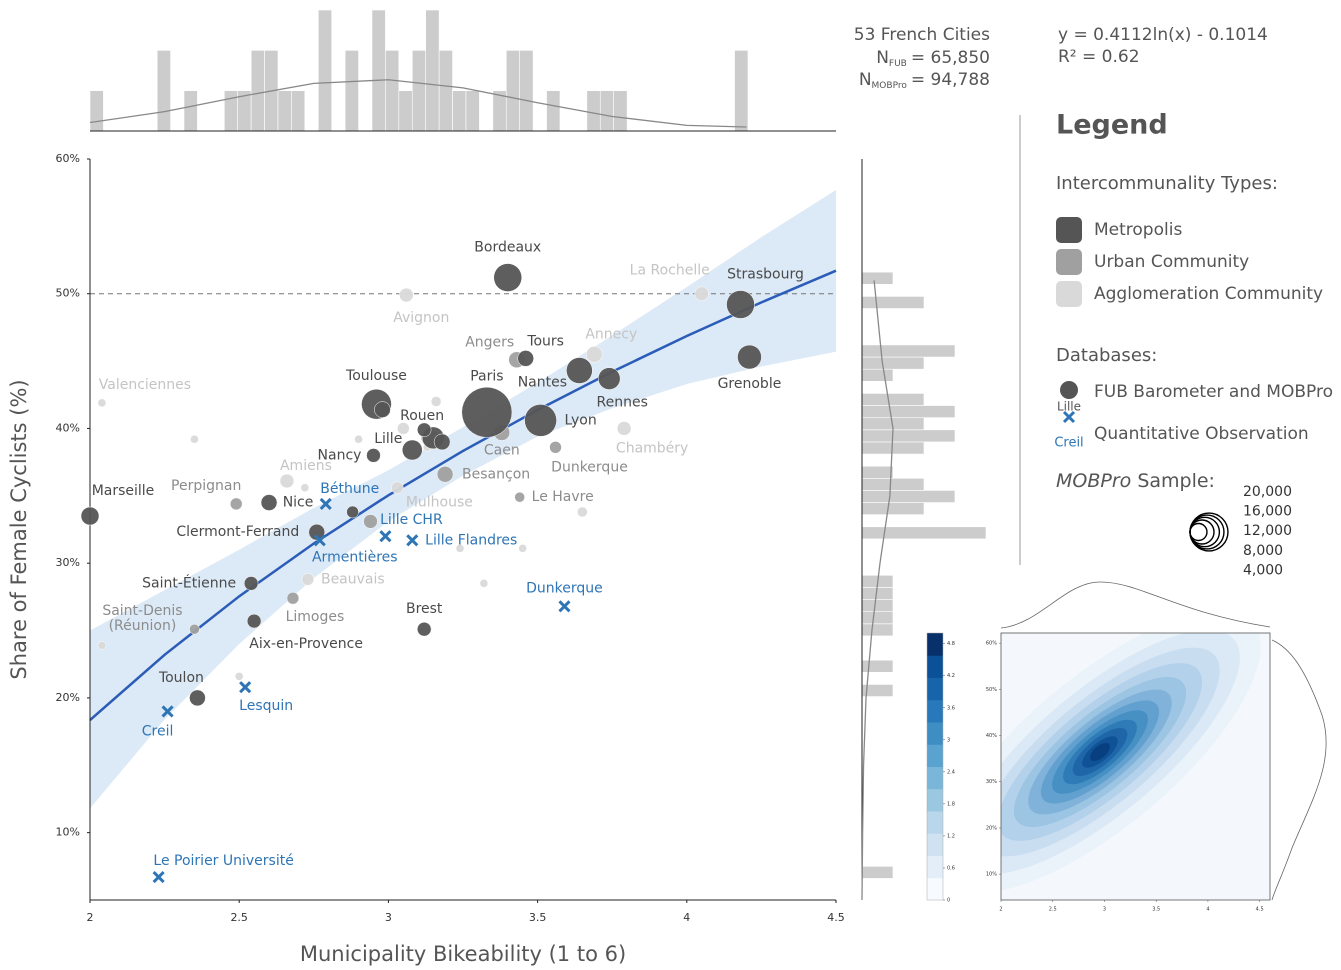  Describe the element at coordinates (496, 474) in the screenshot. I see `point-label: Besançon` at that location.